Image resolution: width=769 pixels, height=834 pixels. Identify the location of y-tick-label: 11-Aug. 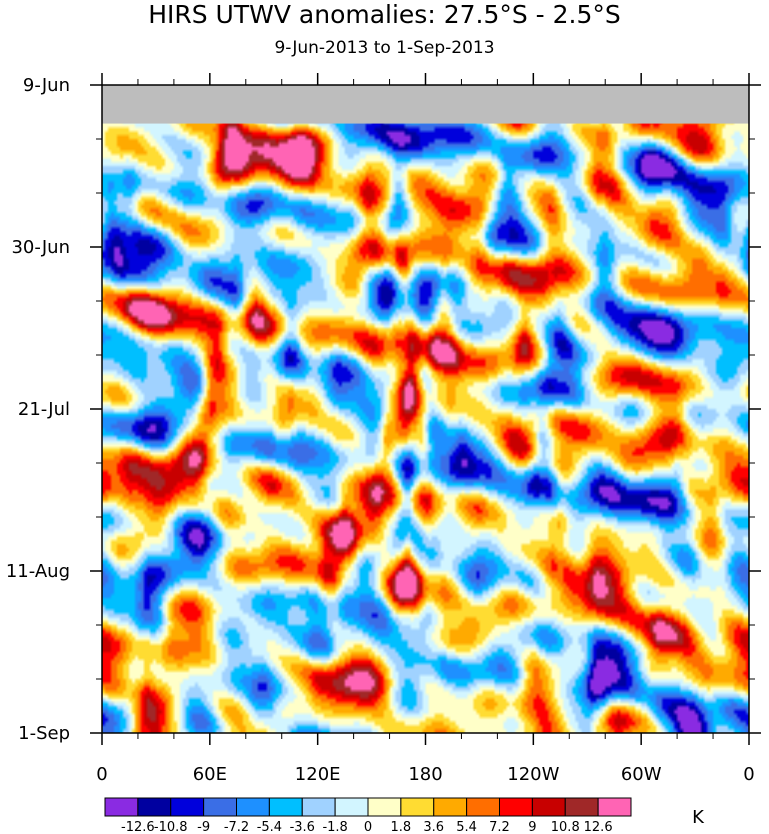
(38, 571).